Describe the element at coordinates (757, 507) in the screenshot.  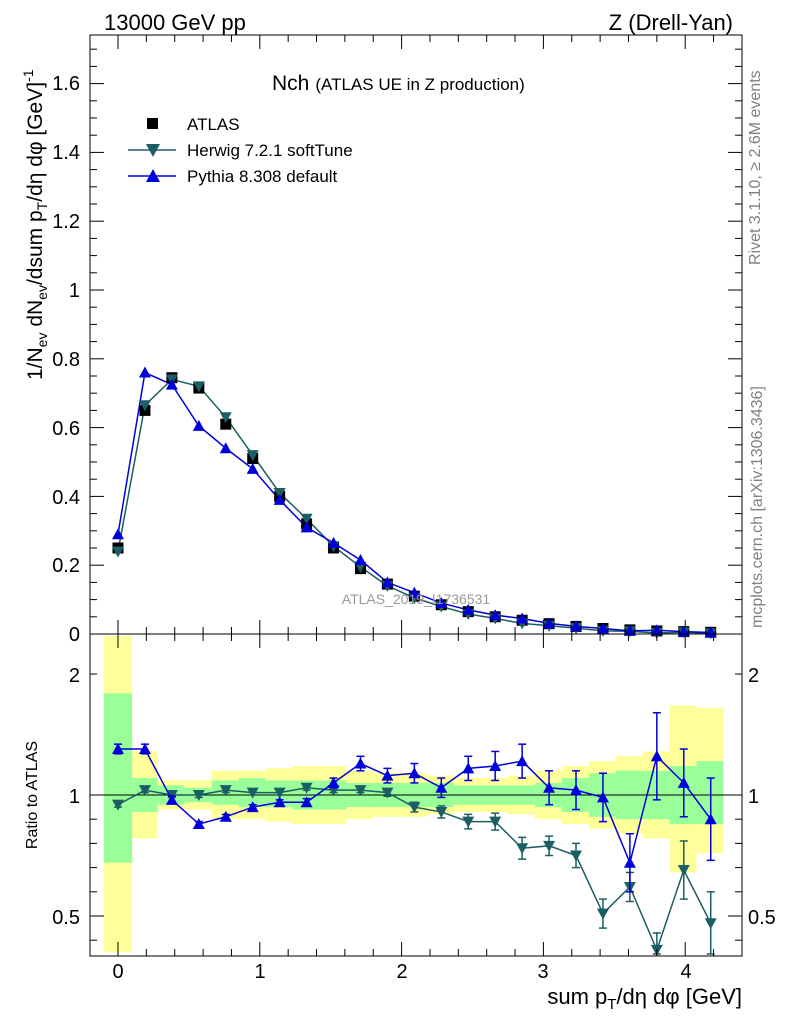
I see `mcplots-label: mcplots.cern.ch [arXiv:1306.3436]` at that location.